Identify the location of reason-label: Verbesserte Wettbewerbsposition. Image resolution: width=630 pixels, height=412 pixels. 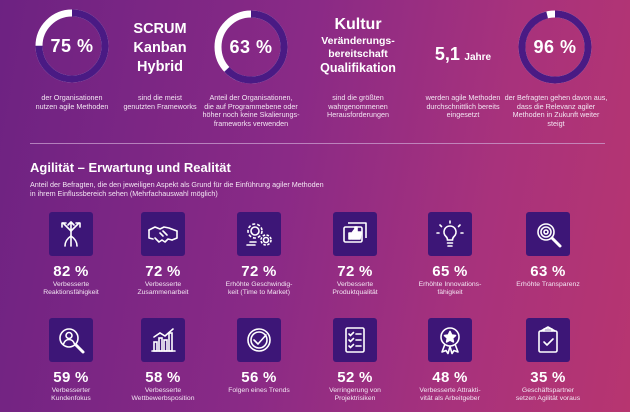
(163, 395).